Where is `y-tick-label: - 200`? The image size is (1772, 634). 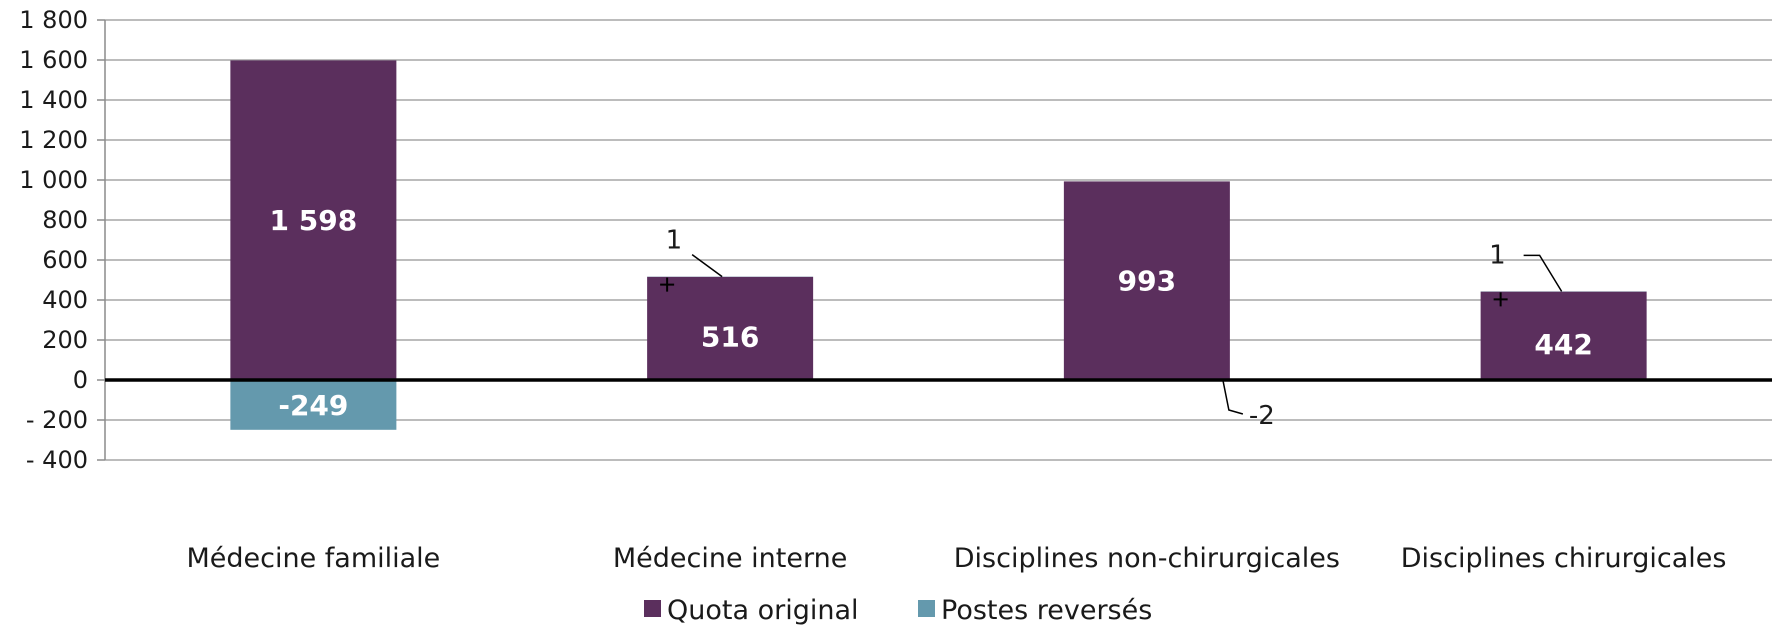 y-tick-label: - 200 is located at coordinates (57, 420).